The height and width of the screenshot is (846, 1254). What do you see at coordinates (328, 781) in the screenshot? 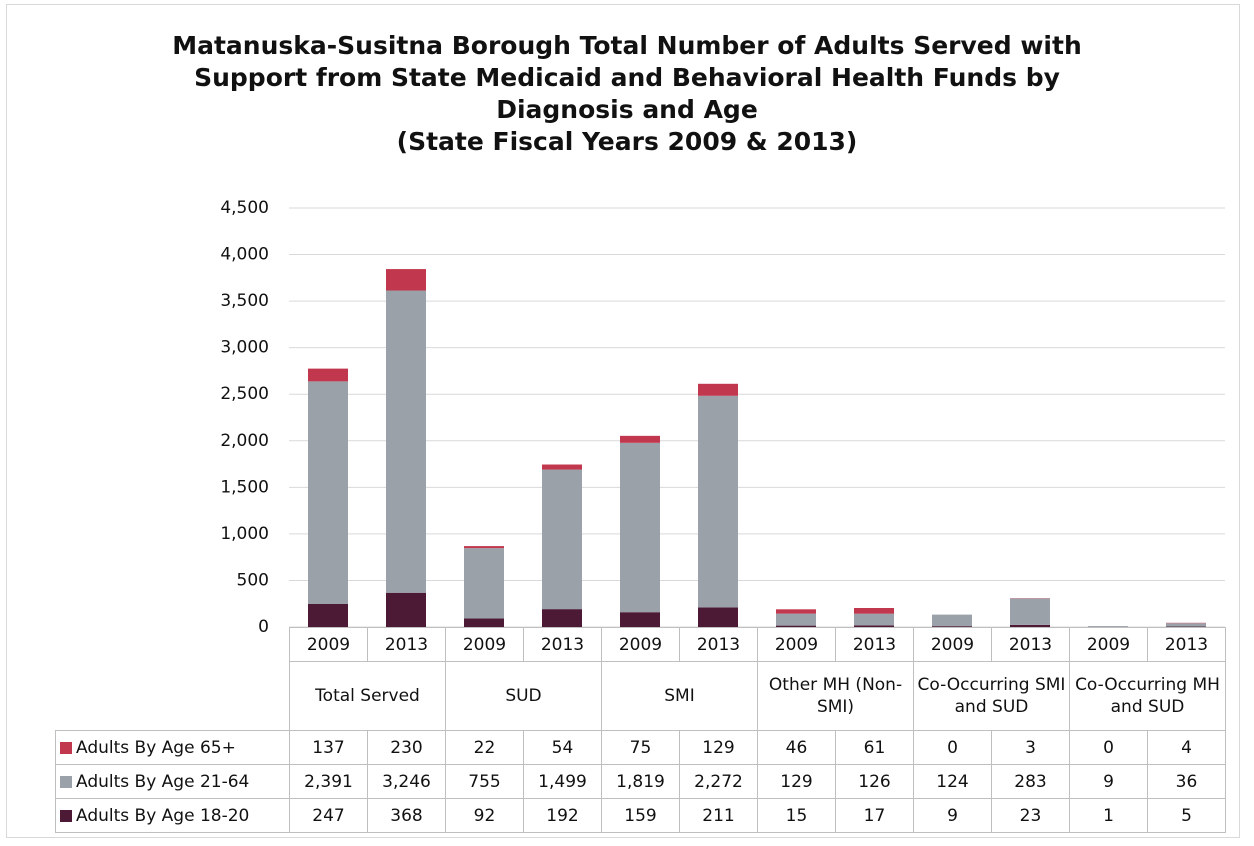
I see `data-cell: 2,391` at bounding box center [328, 781].